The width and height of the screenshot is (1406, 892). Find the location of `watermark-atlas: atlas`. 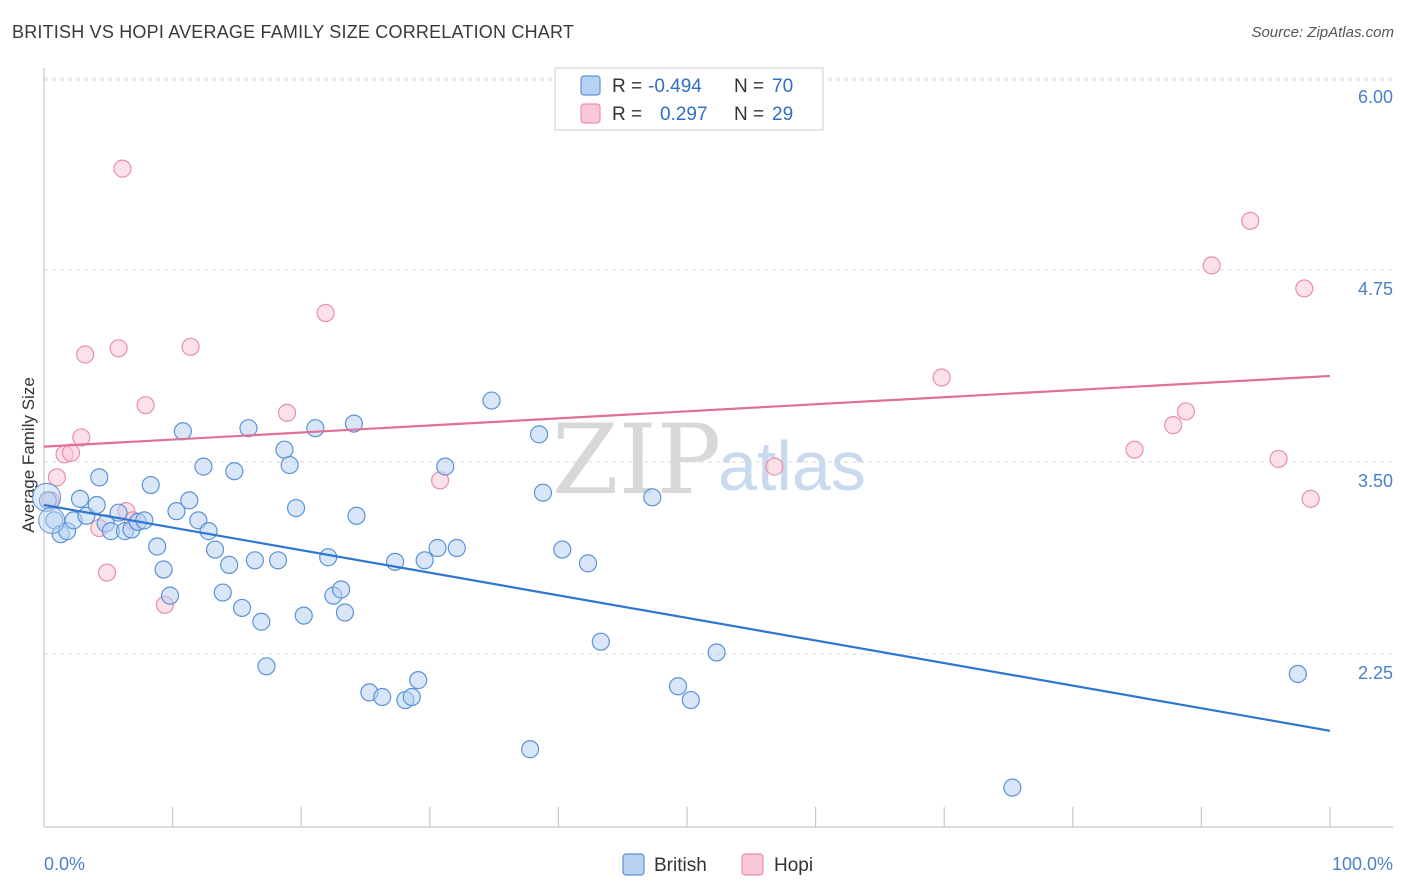

watermark-atlas: atlas is located at coordinates (792, 466).